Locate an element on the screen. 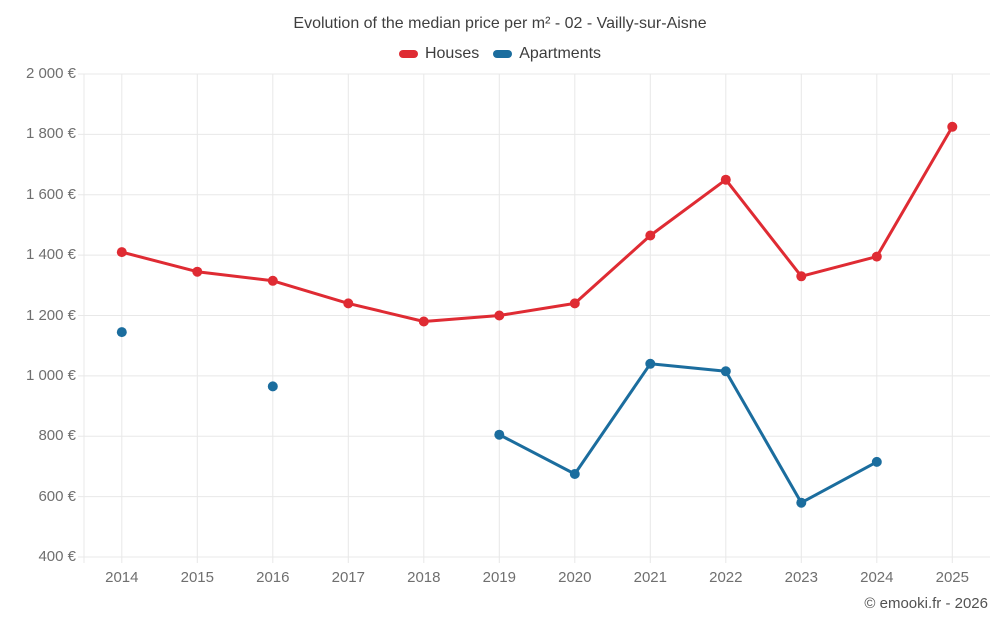 This screenshot has width=1000, height=625. data-point-apartments-2016 is located at coordinates (272, 386).